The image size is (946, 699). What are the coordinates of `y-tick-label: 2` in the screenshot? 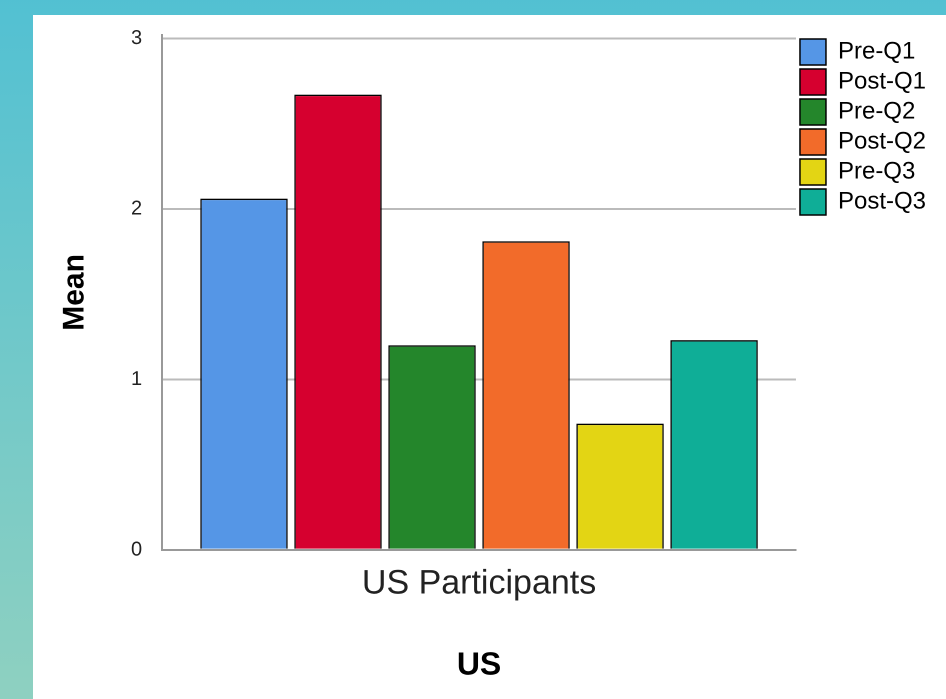 It's located at (136, 208).